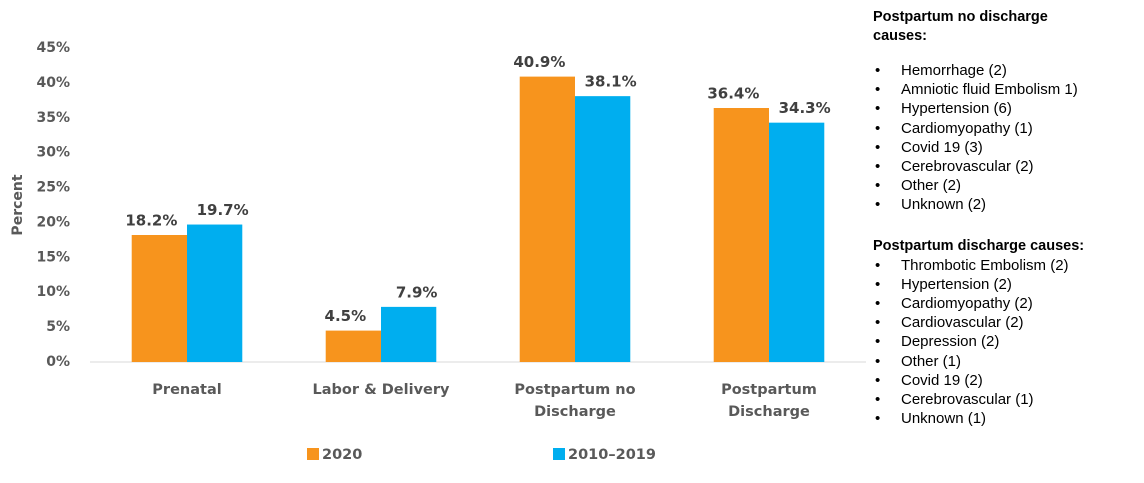 This screenshot has height=483, width=1144. I want to click on notes-item: Cerebrovascular (1), so click(1007, 399).